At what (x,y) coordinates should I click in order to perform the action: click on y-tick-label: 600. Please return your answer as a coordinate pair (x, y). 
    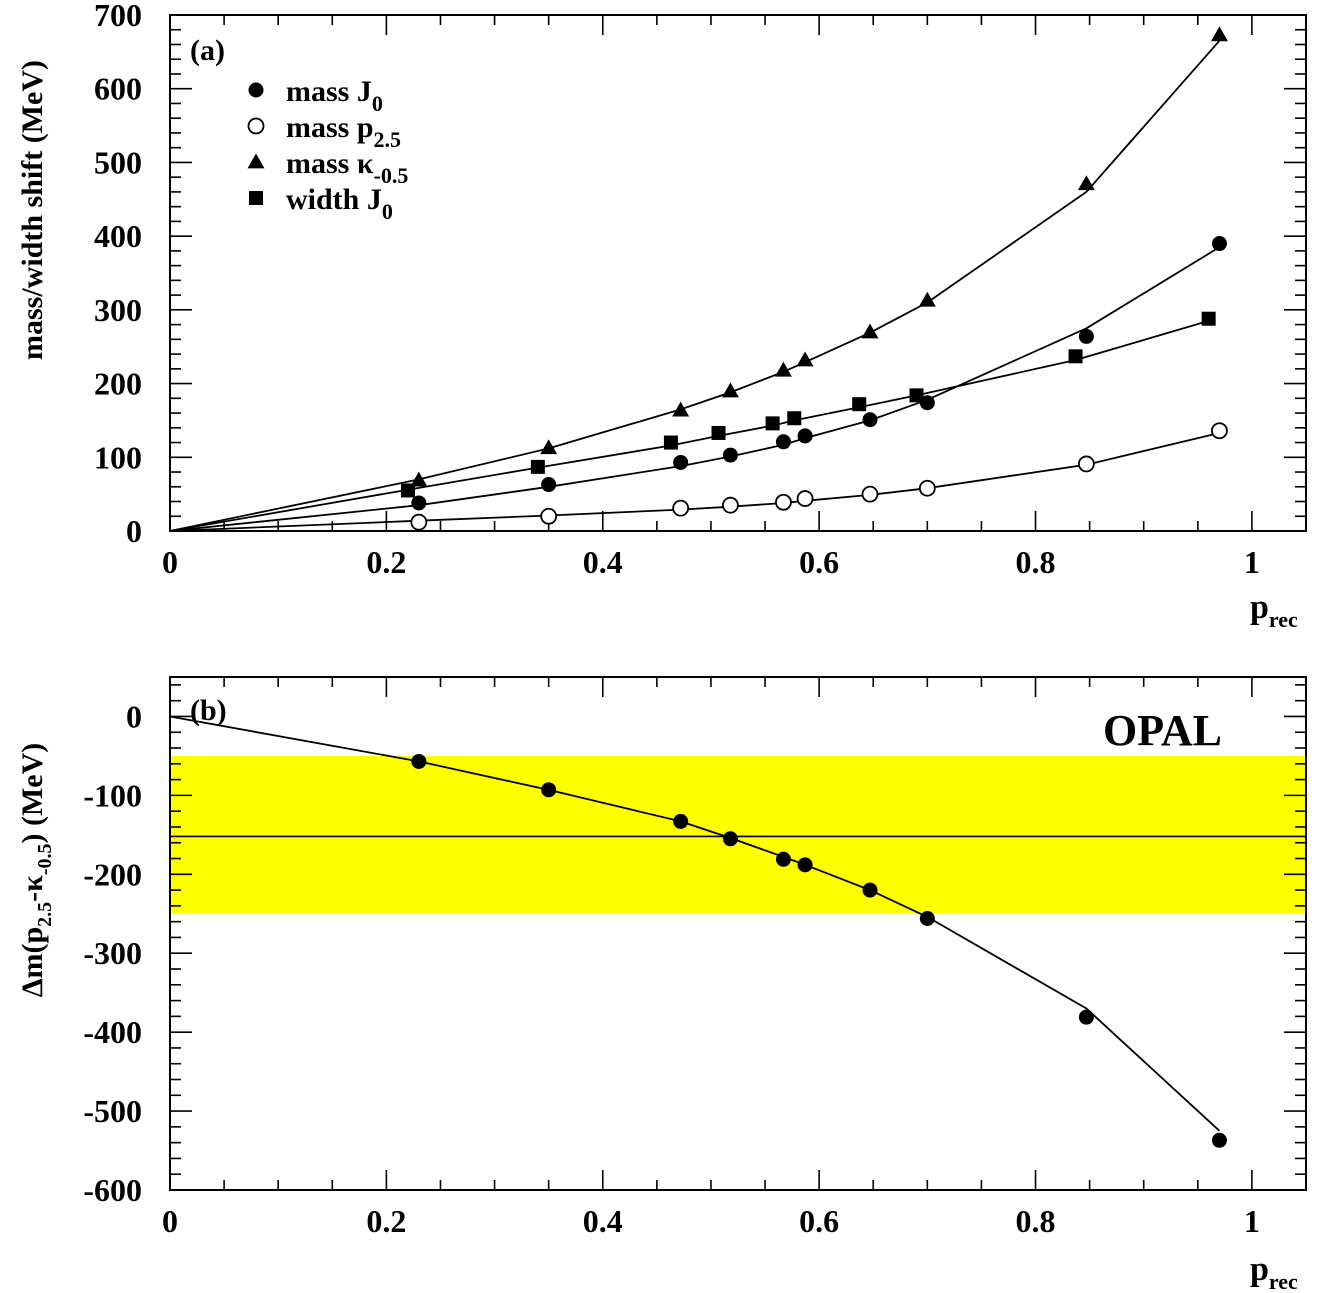
    Looking at the image, I should click on (118, 89).